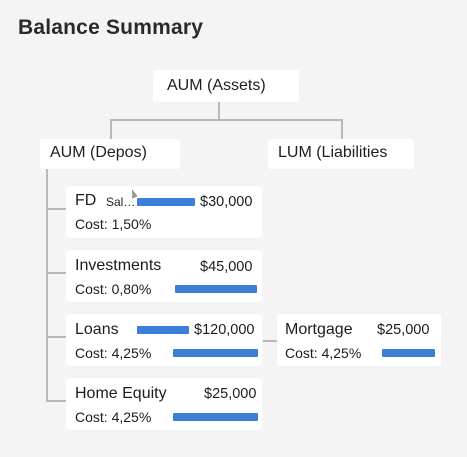 The image size is (467, 457). What do you see at coordinates (86, 200) in the screenshot?
I see `account-name: FD` at bounding box center [86, 200].